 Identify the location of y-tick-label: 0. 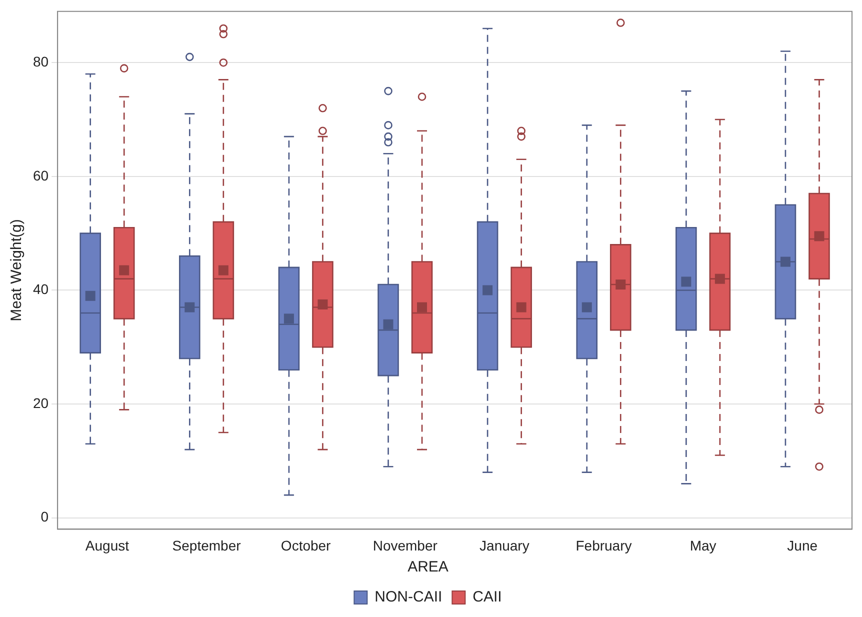
(44, 516).